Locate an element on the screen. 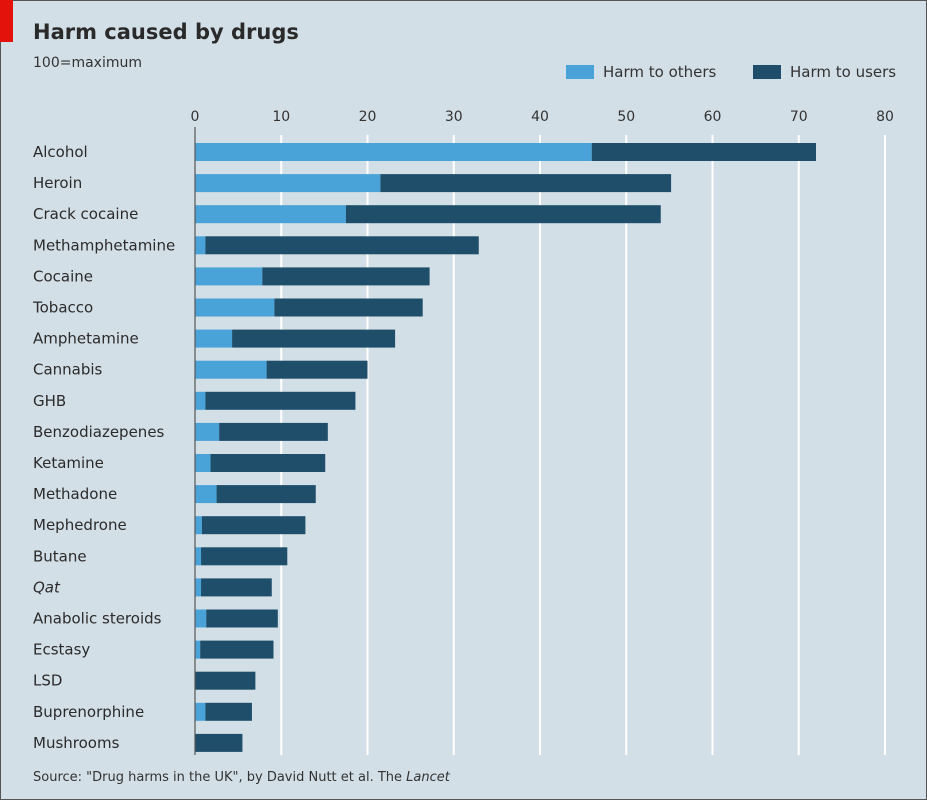  category-label: Anabolic steroids is located at coordinates (97, 619).